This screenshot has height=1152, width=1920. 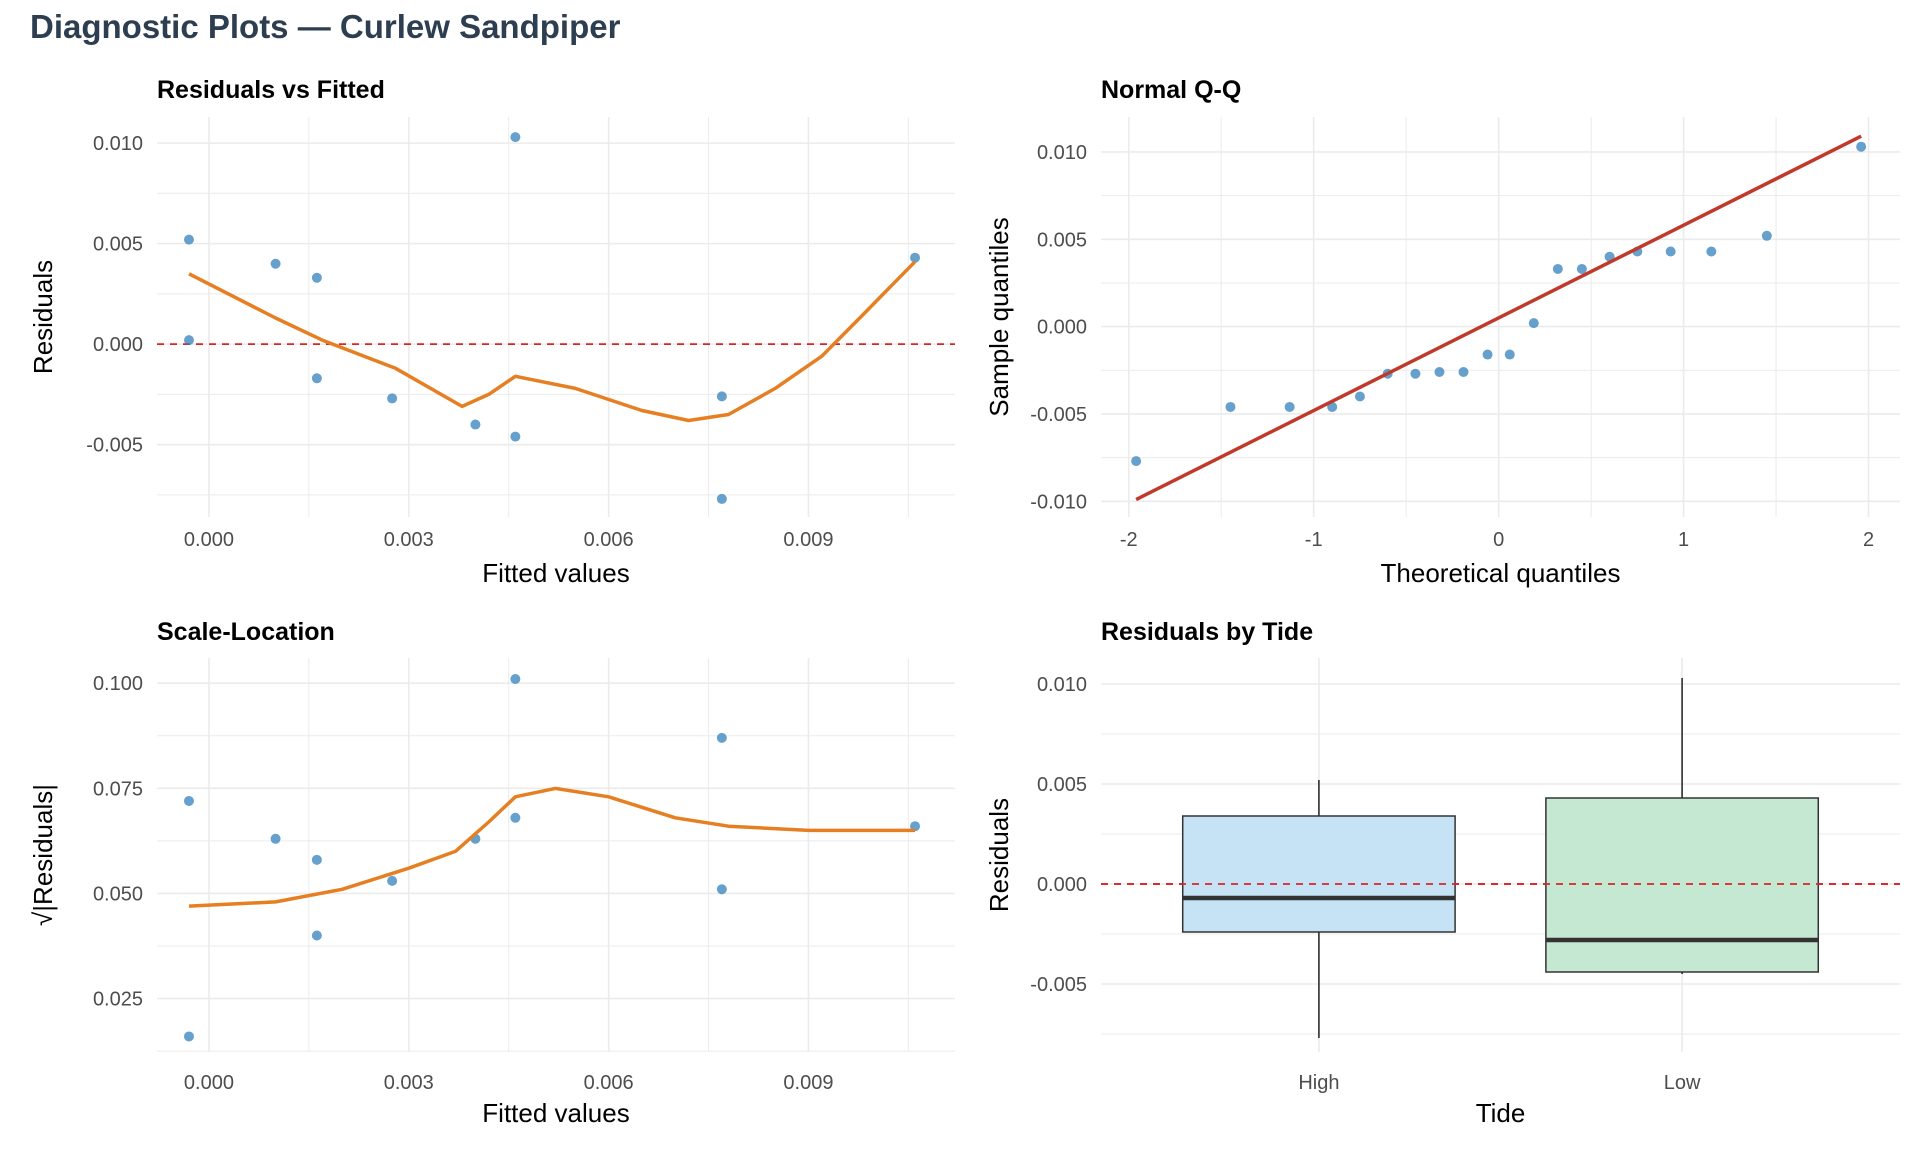 What do you see at coordinates (1318, 1083) in the screenshot?
I see `x-tick-label: High` at bounding box center [1318, 1083].